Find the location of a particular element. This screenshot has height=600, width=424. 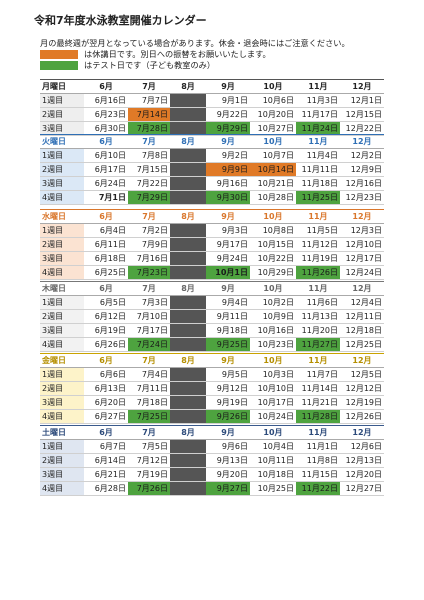

month-header: 7月 is located at coordinates (149, 432).